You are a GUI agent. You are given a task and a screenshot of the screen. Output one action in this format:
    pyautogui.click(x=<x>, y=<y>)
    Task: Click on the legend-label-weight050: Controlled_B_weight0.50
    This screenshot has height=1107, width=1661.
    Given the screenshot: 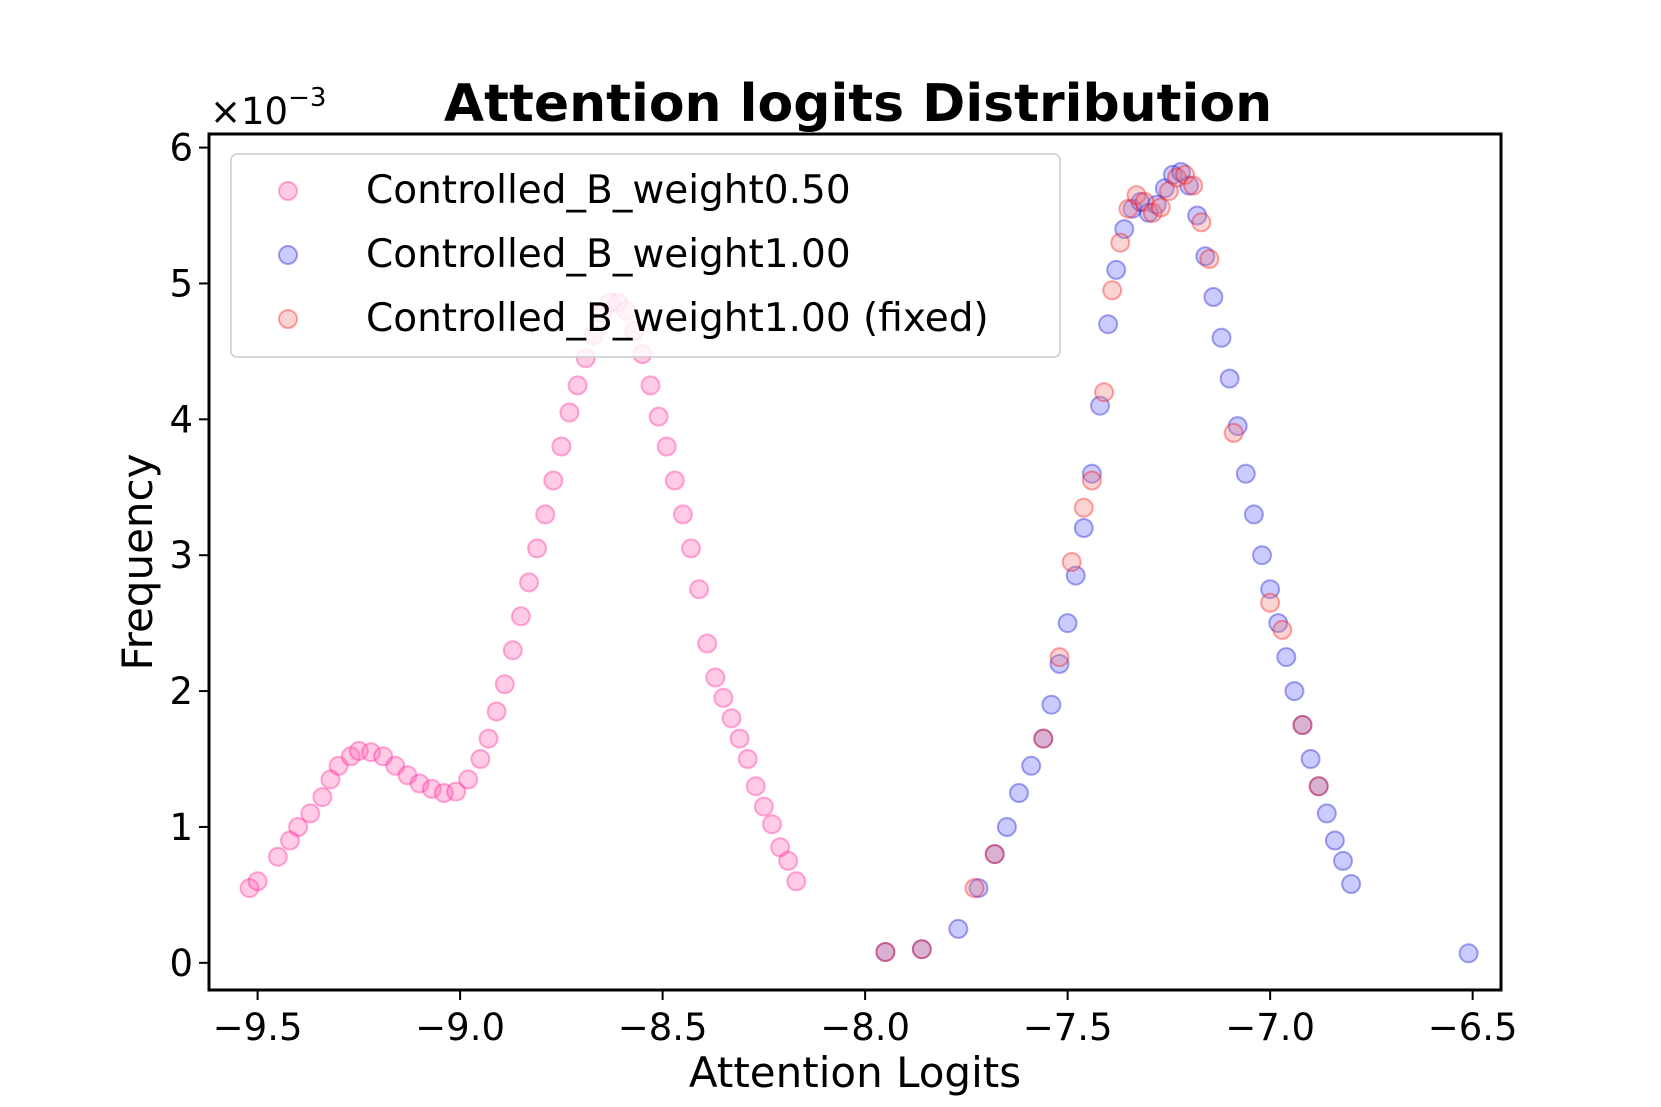 What is the action you would take?
    pyautogui.click(x=608, y=190)
    